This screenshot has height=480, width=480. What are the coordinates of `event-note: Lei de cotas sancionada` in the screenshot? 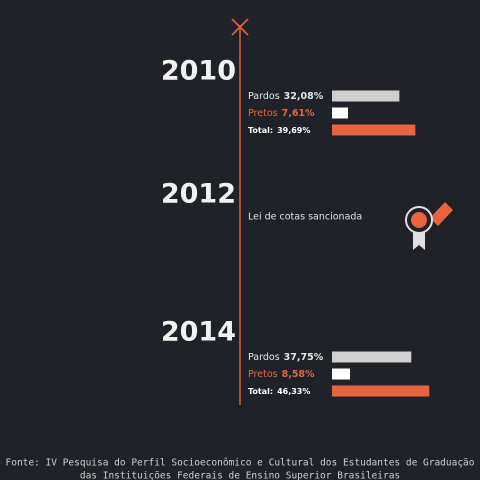 It's located at (305, 217).